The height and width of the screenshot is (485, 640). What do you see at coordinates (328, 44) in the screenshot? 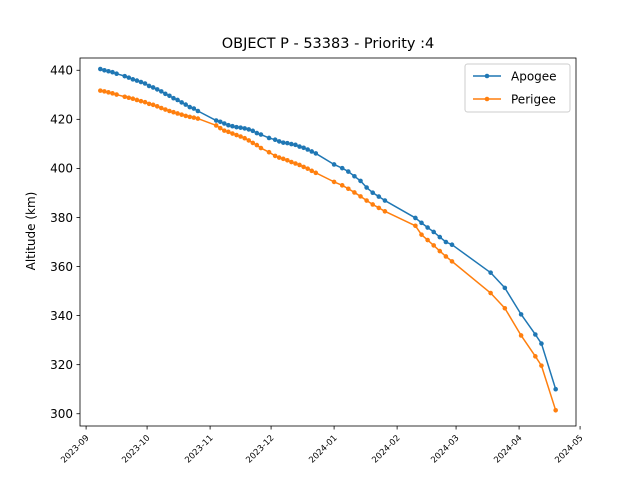
I see `chart-title: OBJECT P - 53383 - Priority :4` at bounding box center [328, 44].